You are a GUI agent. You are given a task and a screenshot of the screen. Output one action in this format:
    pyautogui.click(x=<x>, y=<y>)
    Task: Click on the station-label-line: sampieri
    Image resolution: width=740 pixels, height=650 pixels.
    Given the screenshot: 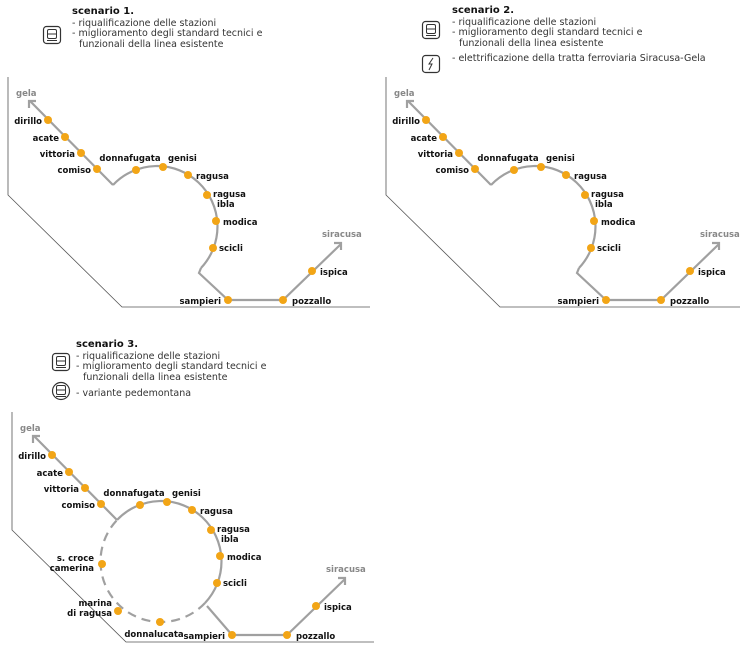 What is the action you would take?
    pyautogui.click(x=200, y=302)
    